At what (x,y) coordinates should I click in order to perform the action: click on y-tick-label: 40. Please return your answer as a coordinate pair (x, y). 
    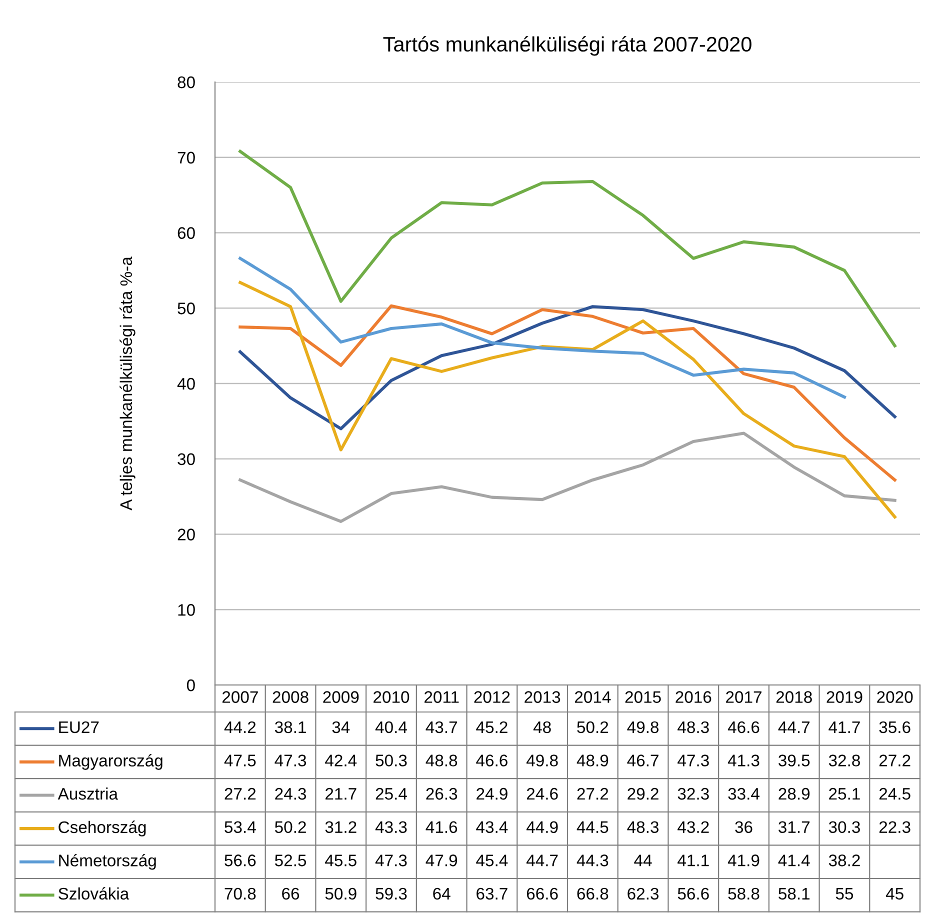
    Looking at the image, I should click on (186, 384).